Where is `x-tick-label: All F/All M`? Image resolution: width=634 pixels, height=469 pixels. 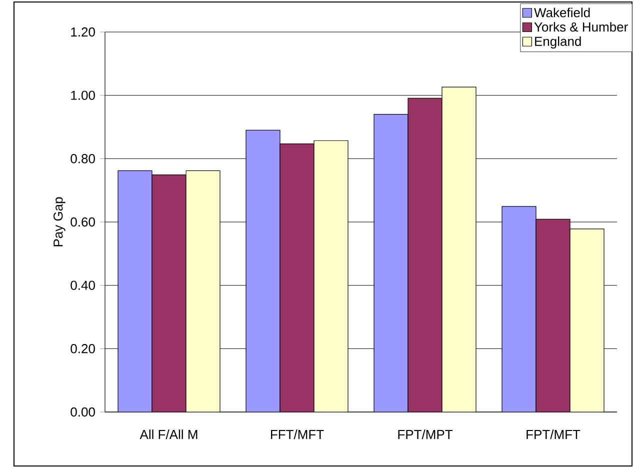
x-tick-label: All F/All M is located at coordinates (169, 435).